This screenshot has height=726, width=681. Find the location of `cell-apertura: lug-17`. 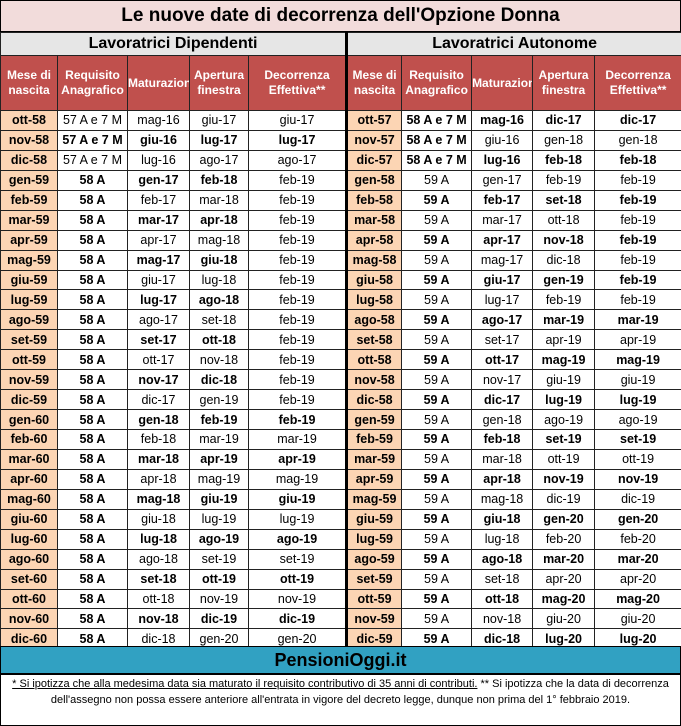

cell-apertura: lug-17 is located at coordinates (219, 140).